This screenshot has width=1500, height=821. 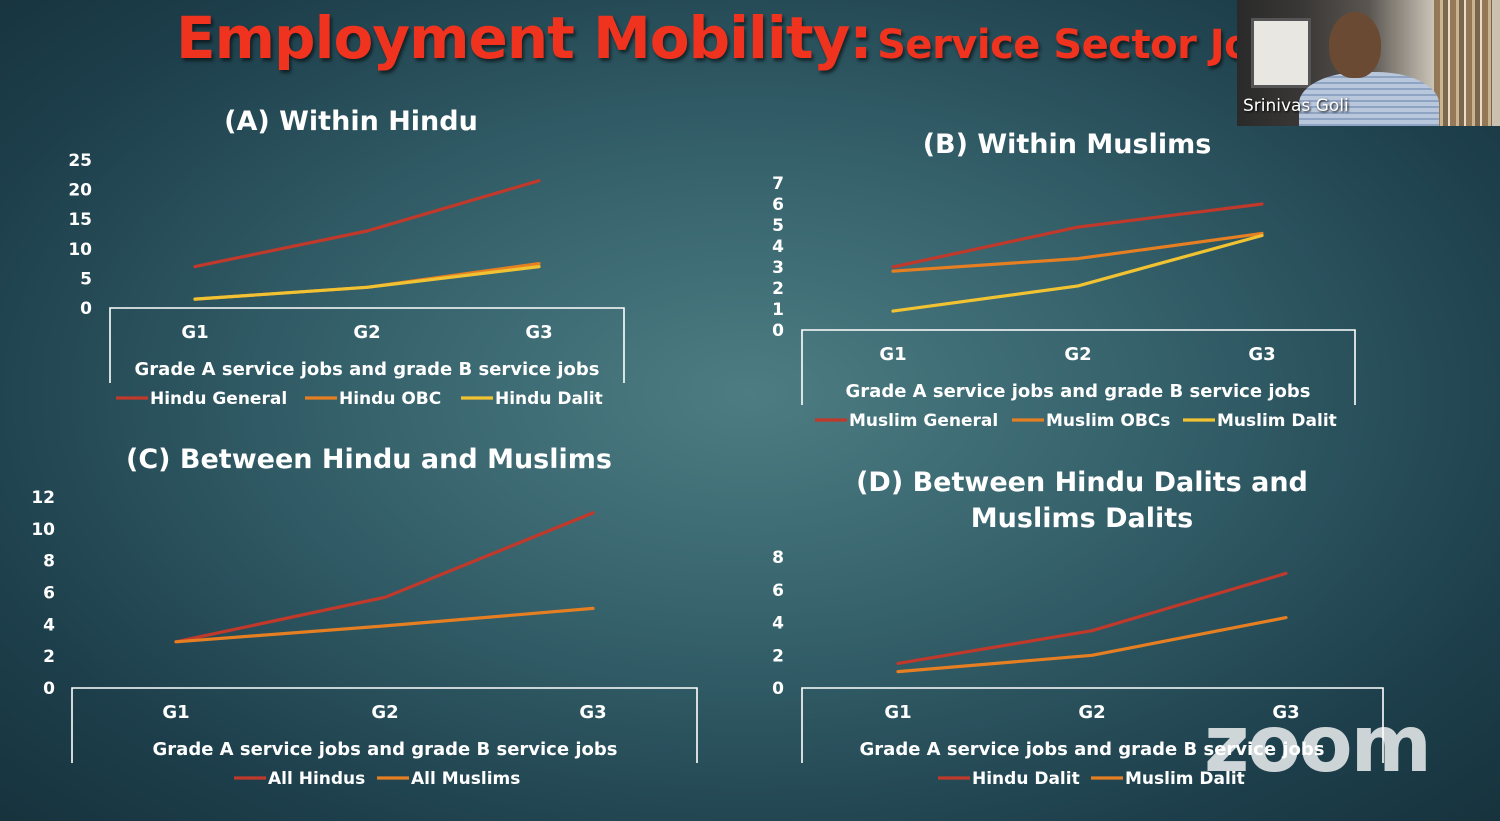 I want to click on slide-title-main: Employment Mobility:, so click(x=524, y=38).